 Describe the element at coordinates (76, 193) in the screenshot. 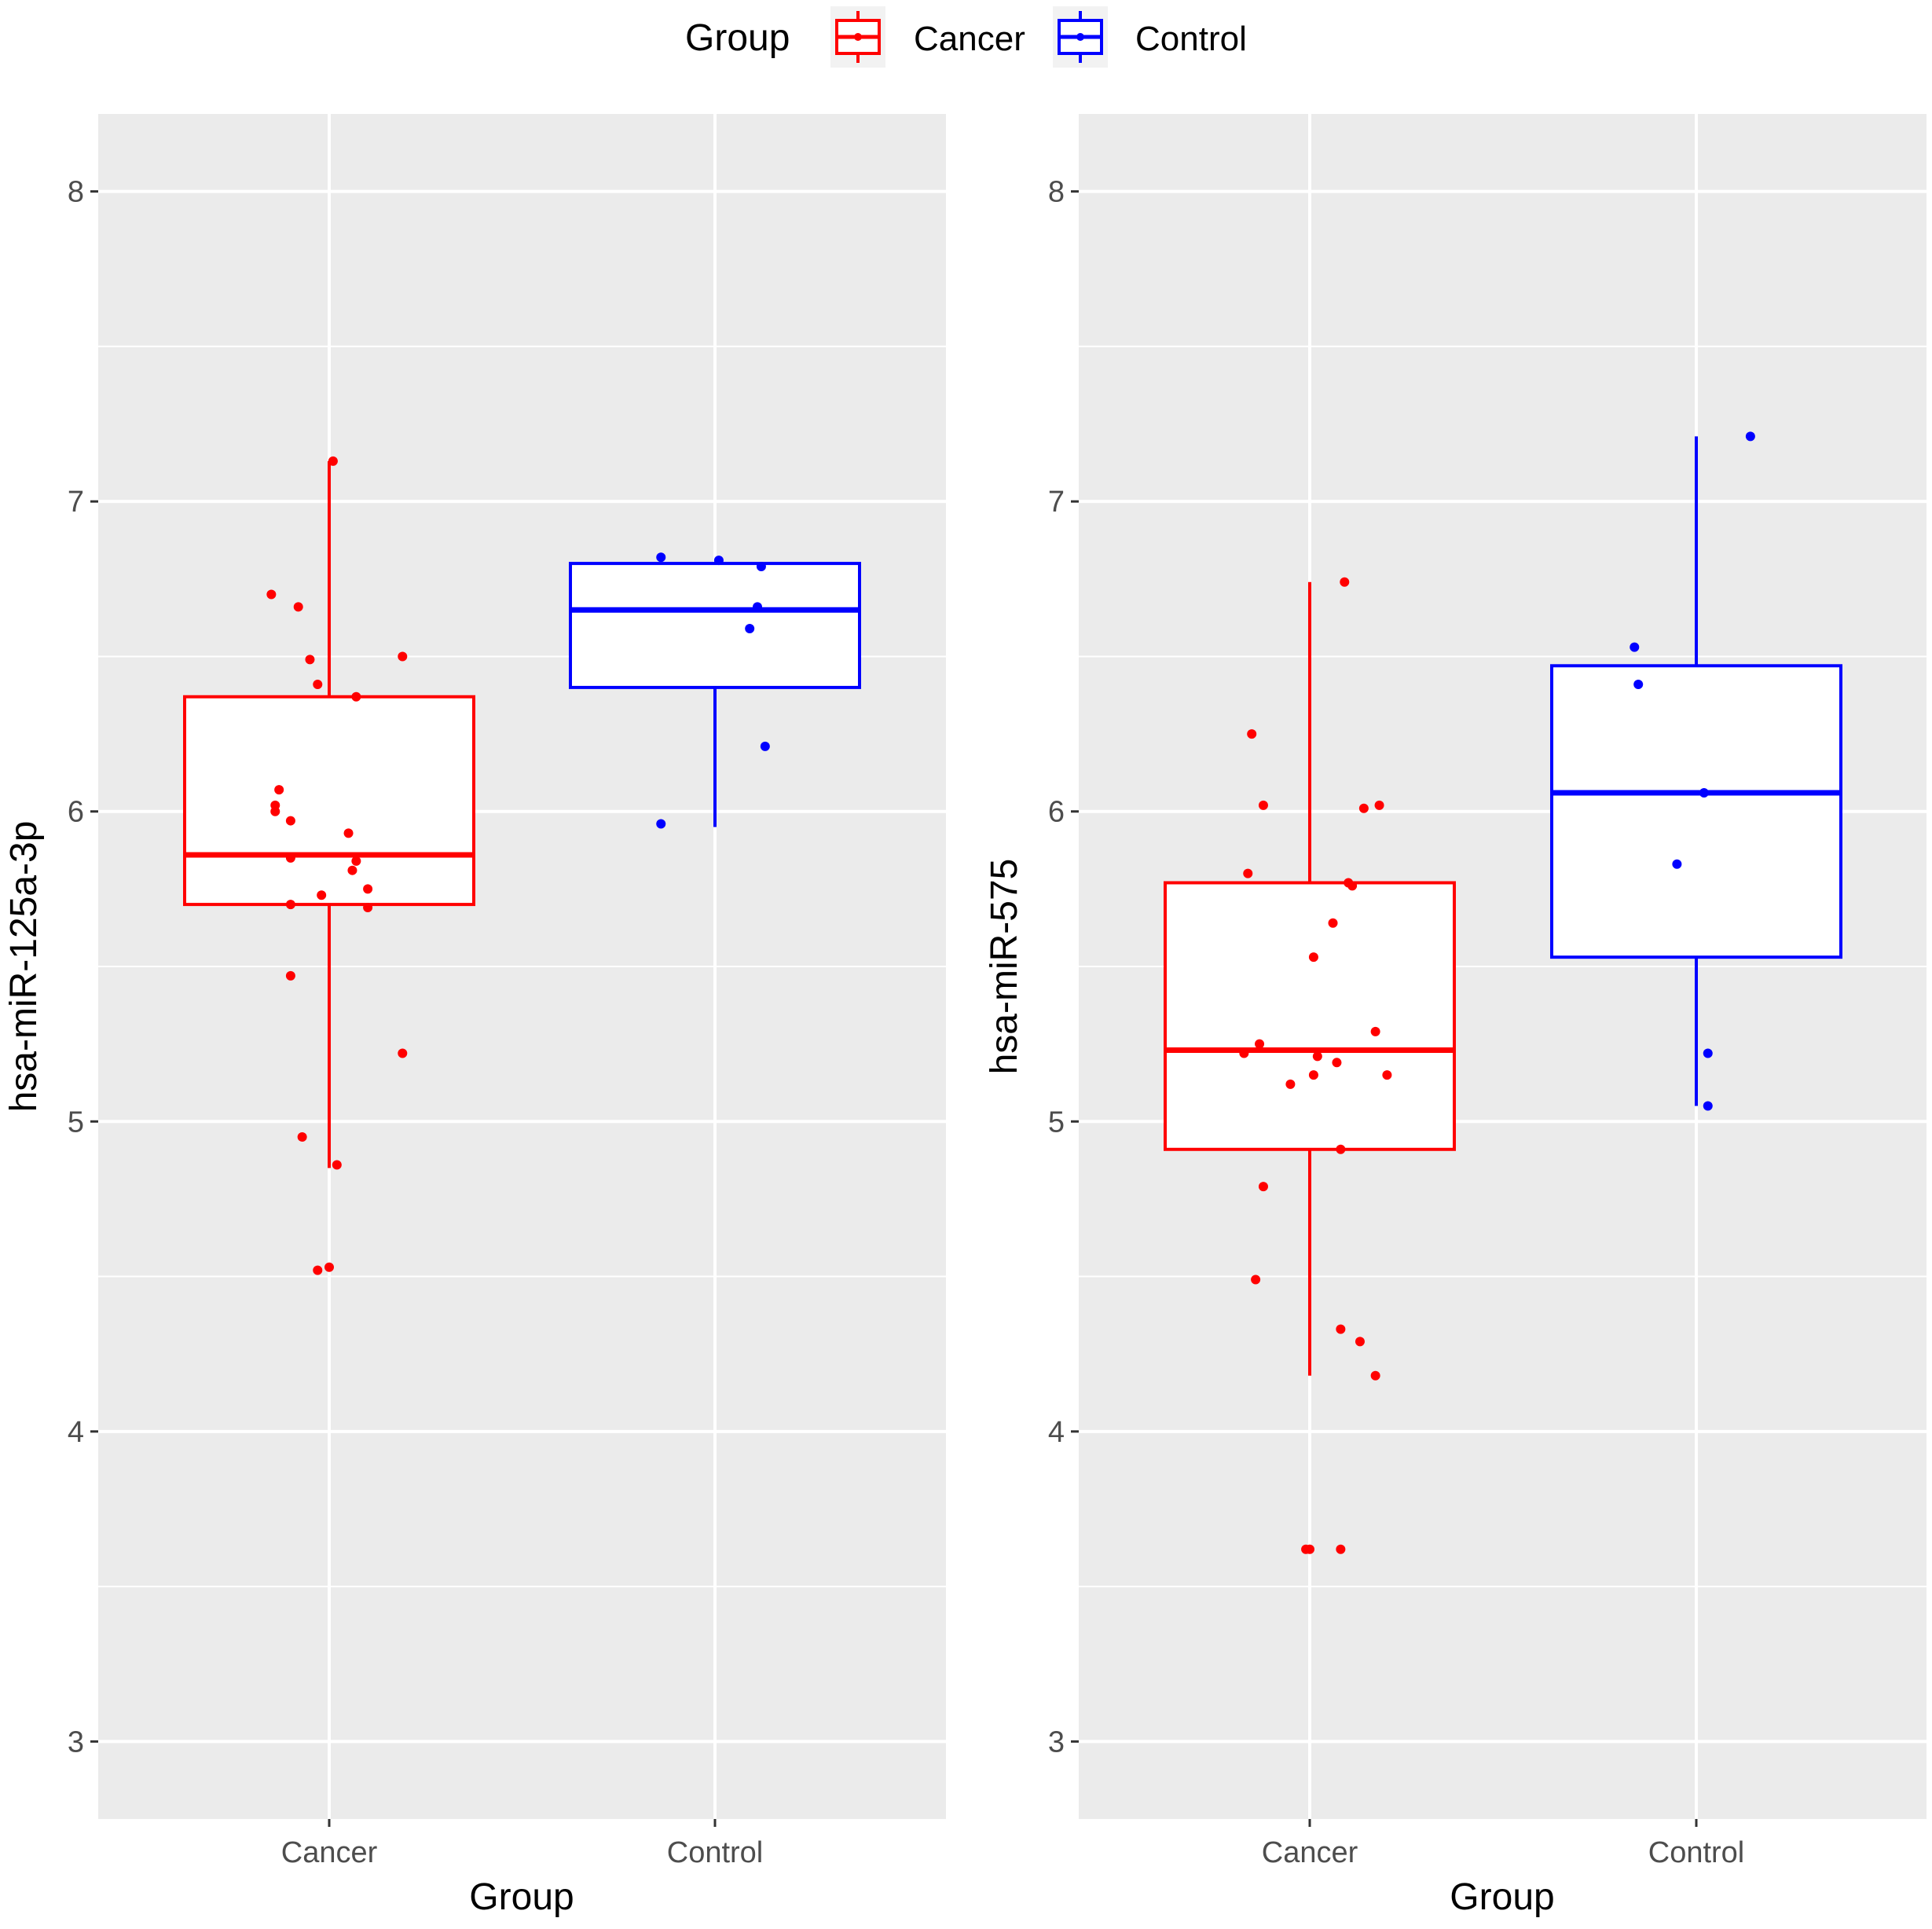

I see `y-tick-label: 8` at that location.